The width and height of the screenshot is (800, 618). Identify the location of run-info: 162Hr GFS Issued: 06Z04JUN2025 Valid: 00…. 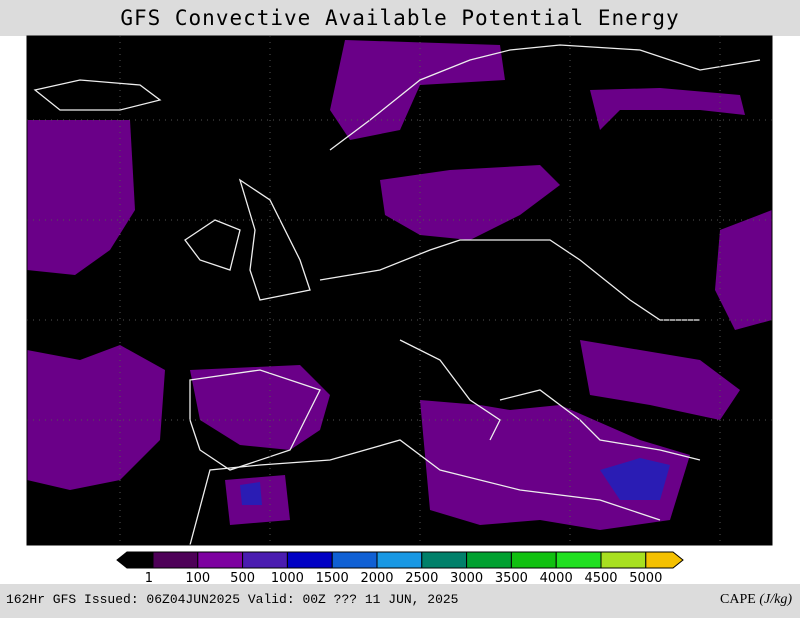
(232, 599).